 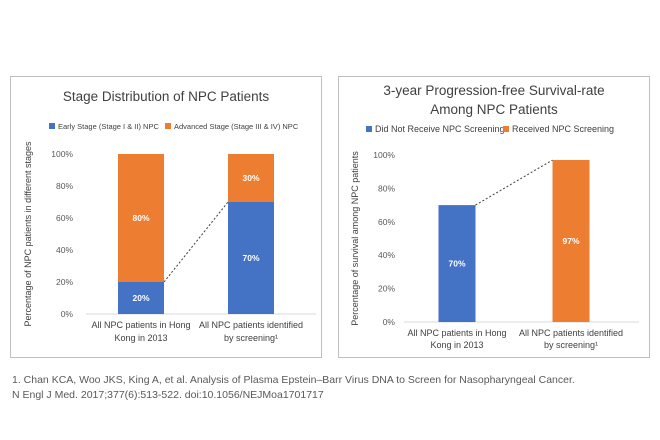 I want to click on data-label-2-cat-2: 97%, so click(x=570, y=241).